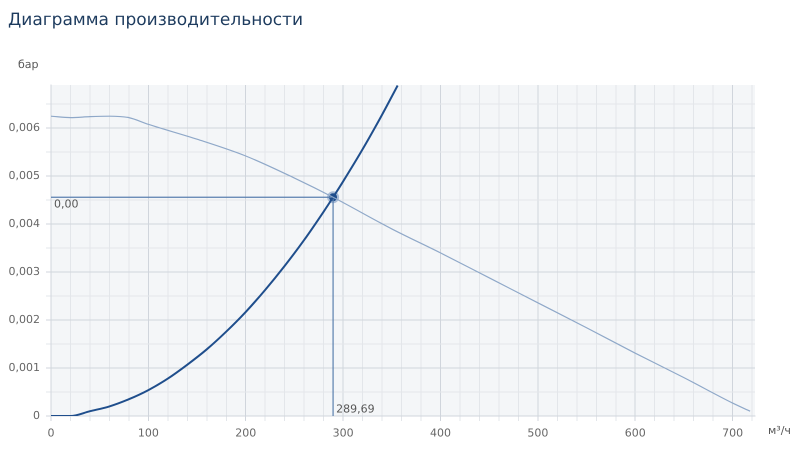 This screenshot has width=811, height=471. Describe the element at coordinates (51, 433) in the screenshot. I see `x-tick-label: 0` at that location.